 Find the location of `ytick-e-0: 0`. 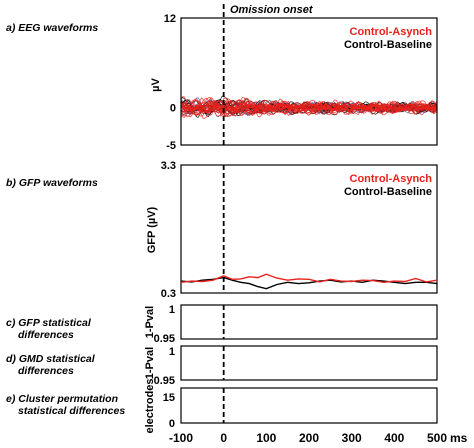

ytick-e-0: 0 is located at coordinates (172, 424).